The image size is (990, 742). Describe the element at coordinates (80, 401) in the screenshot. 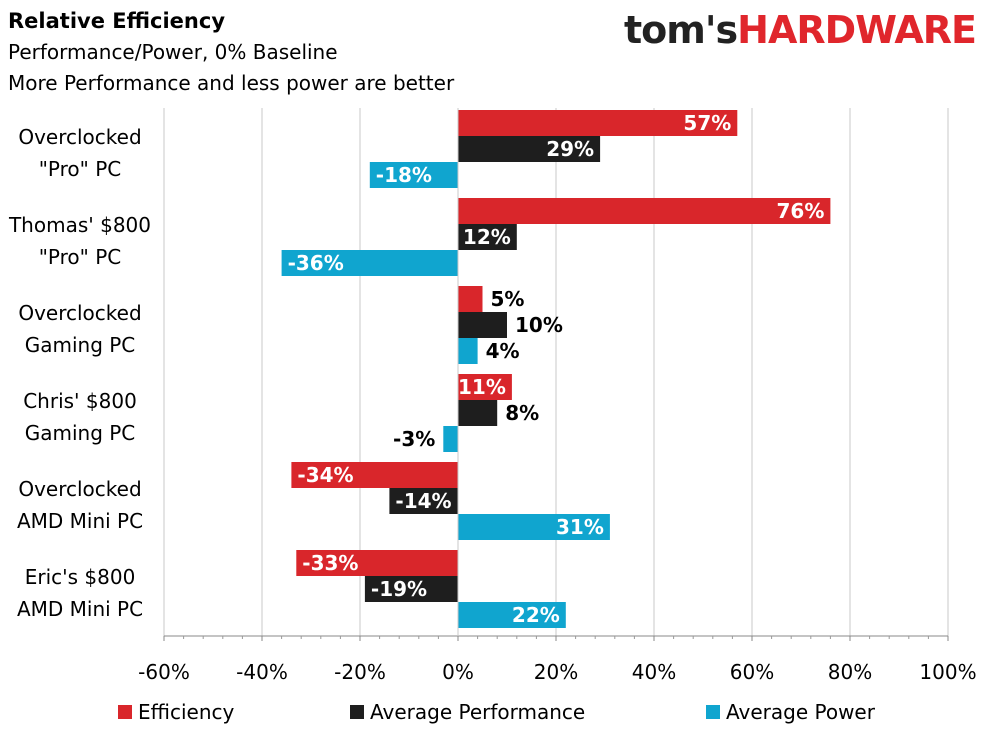

I see `category-label: Chris' $800` at that location.